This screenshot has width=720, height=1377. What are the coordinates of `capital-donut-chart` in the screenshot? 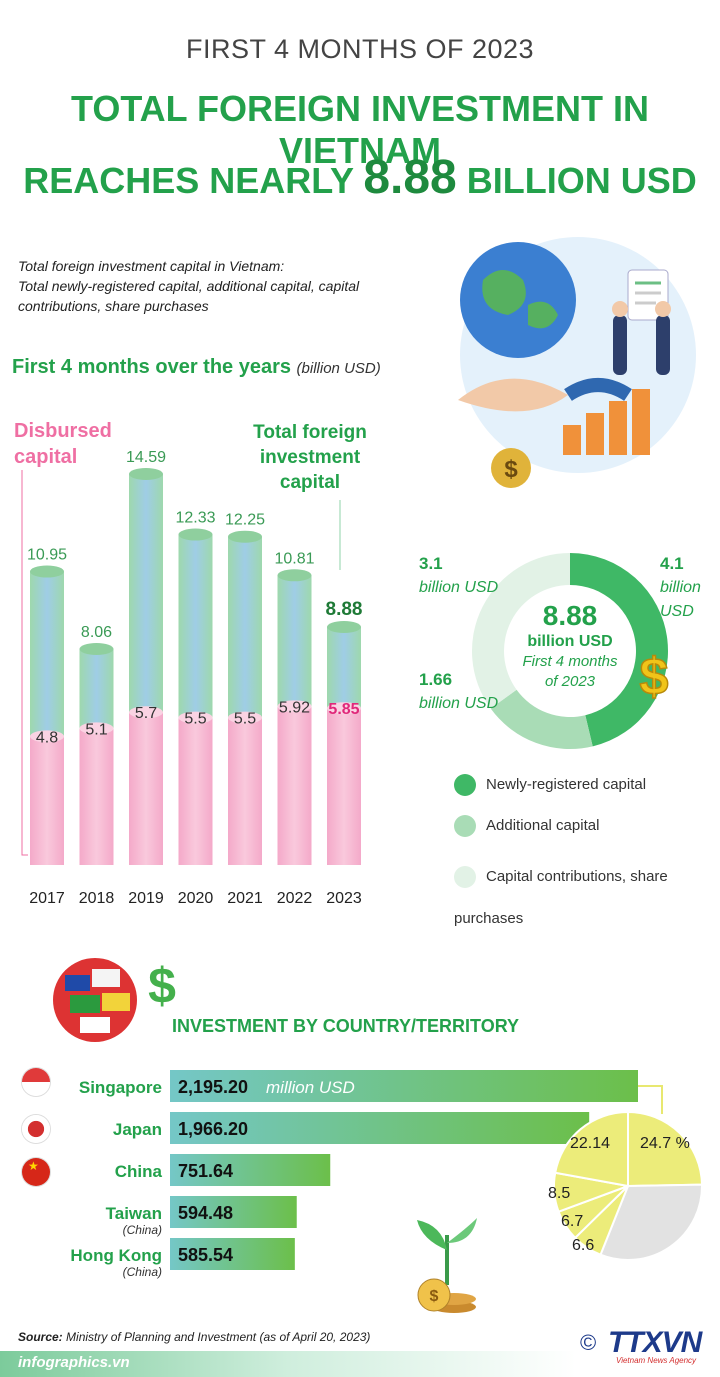 It's located at (570, 651).